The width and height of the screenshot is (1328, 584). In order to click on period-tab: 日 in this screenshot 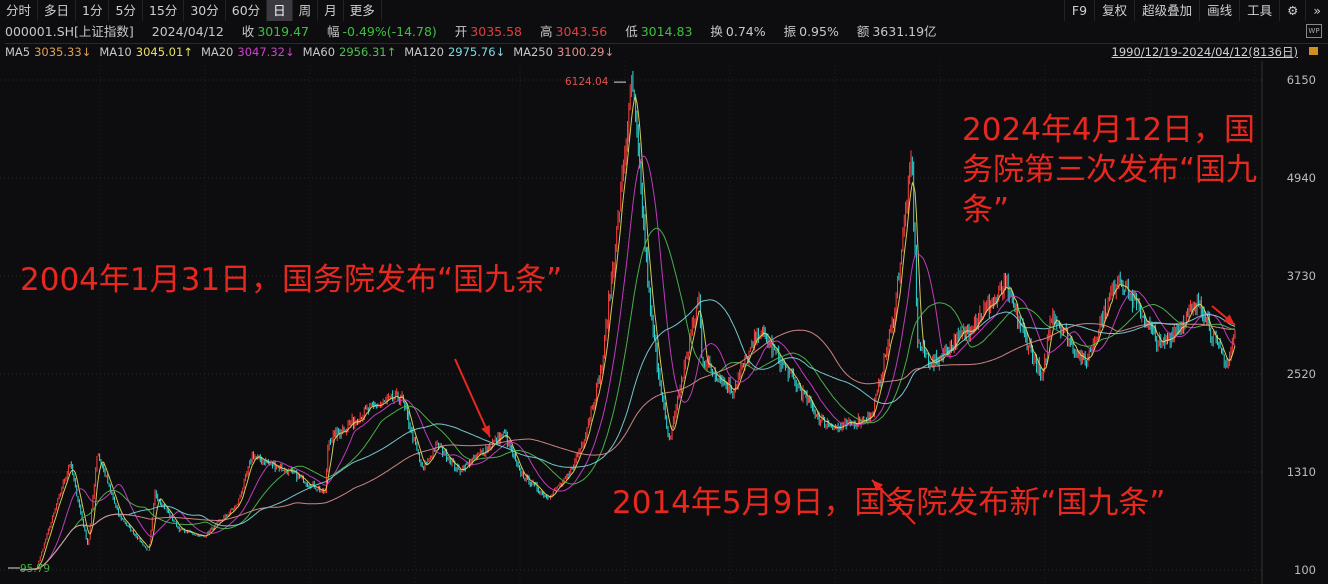, I will do `click(280, 10)`.